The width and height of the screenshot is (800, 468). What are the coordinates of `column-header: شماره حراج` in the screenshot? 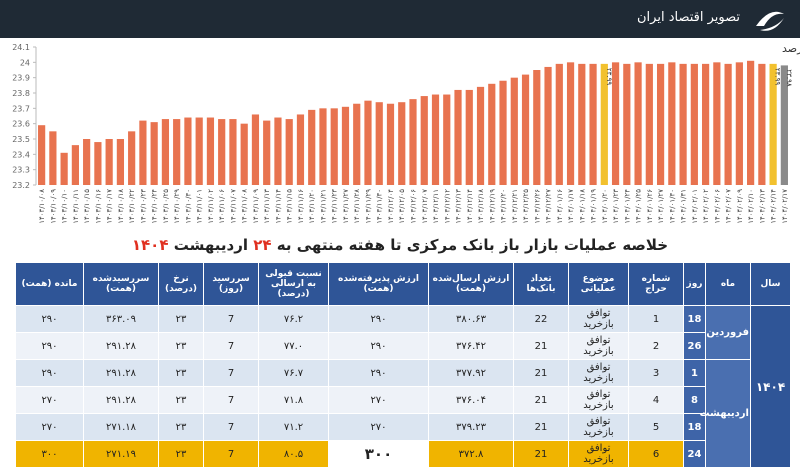 It's located at (656, 284).